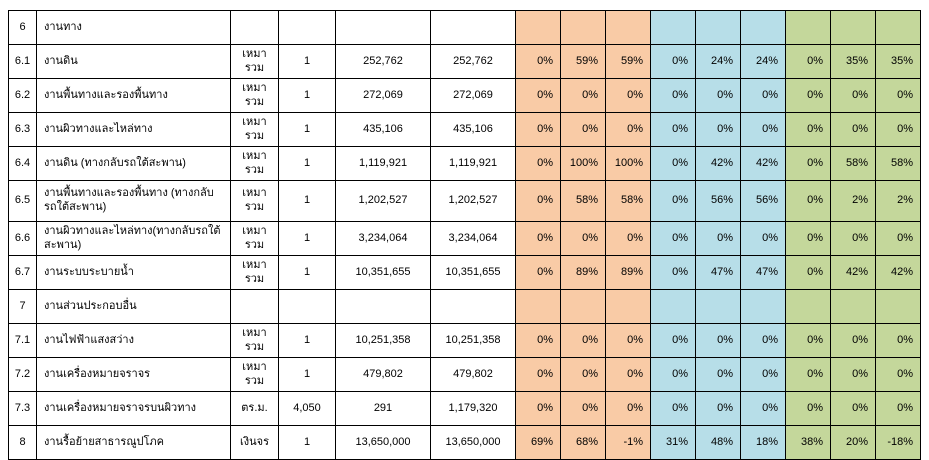  What do you see at coordinates (853, 163) in the screenshot?
I see `cell-progress-green-2: 58%` at bounding box center [853, 163].